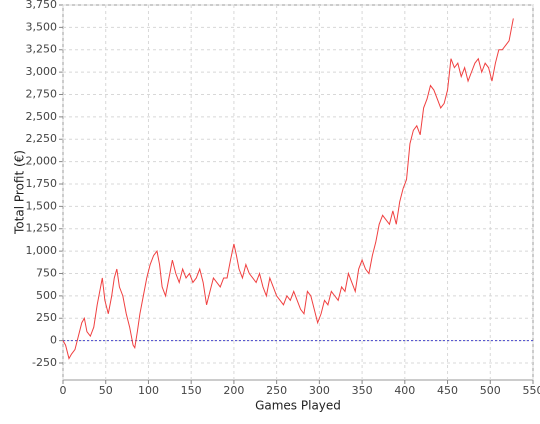 The image size is (540, 424). What do you see at coordinates (148, 390) in the screenshot?
I see `x-tick-label: 100` at bounding box center [148, 390].